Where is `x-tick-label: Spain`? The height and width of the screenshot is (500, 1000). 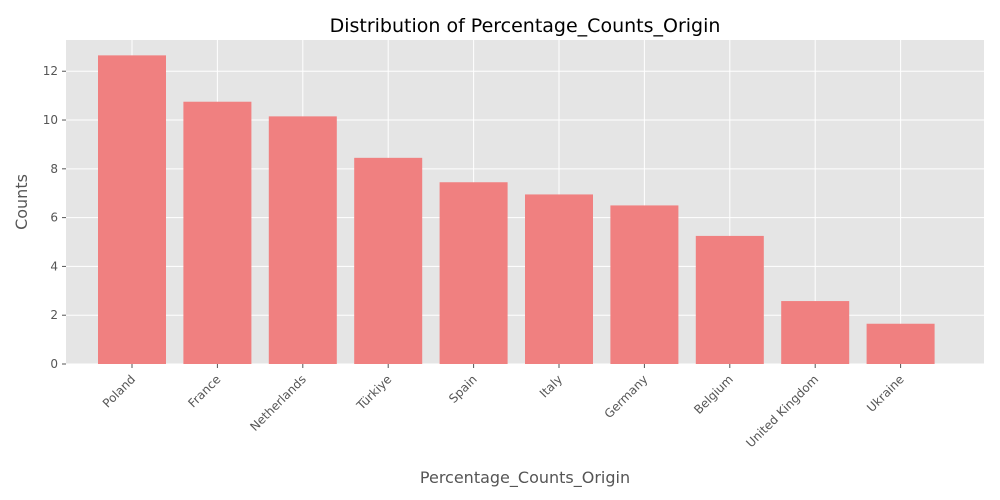 x-tick-label: Spain is located at coordinates (463, 389).